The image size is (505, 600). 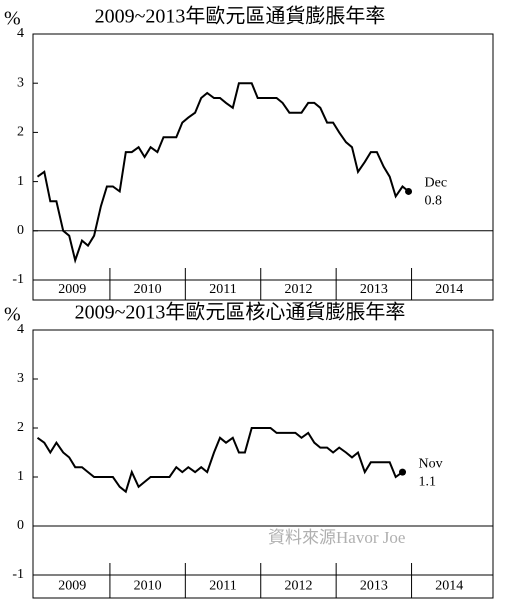 What do you see at coordinates (240, 312) in the screenshot?
I see `chart-title: 2009~2013年歐元區核心通貨膨脹年率` at bounding box center [240, 312].